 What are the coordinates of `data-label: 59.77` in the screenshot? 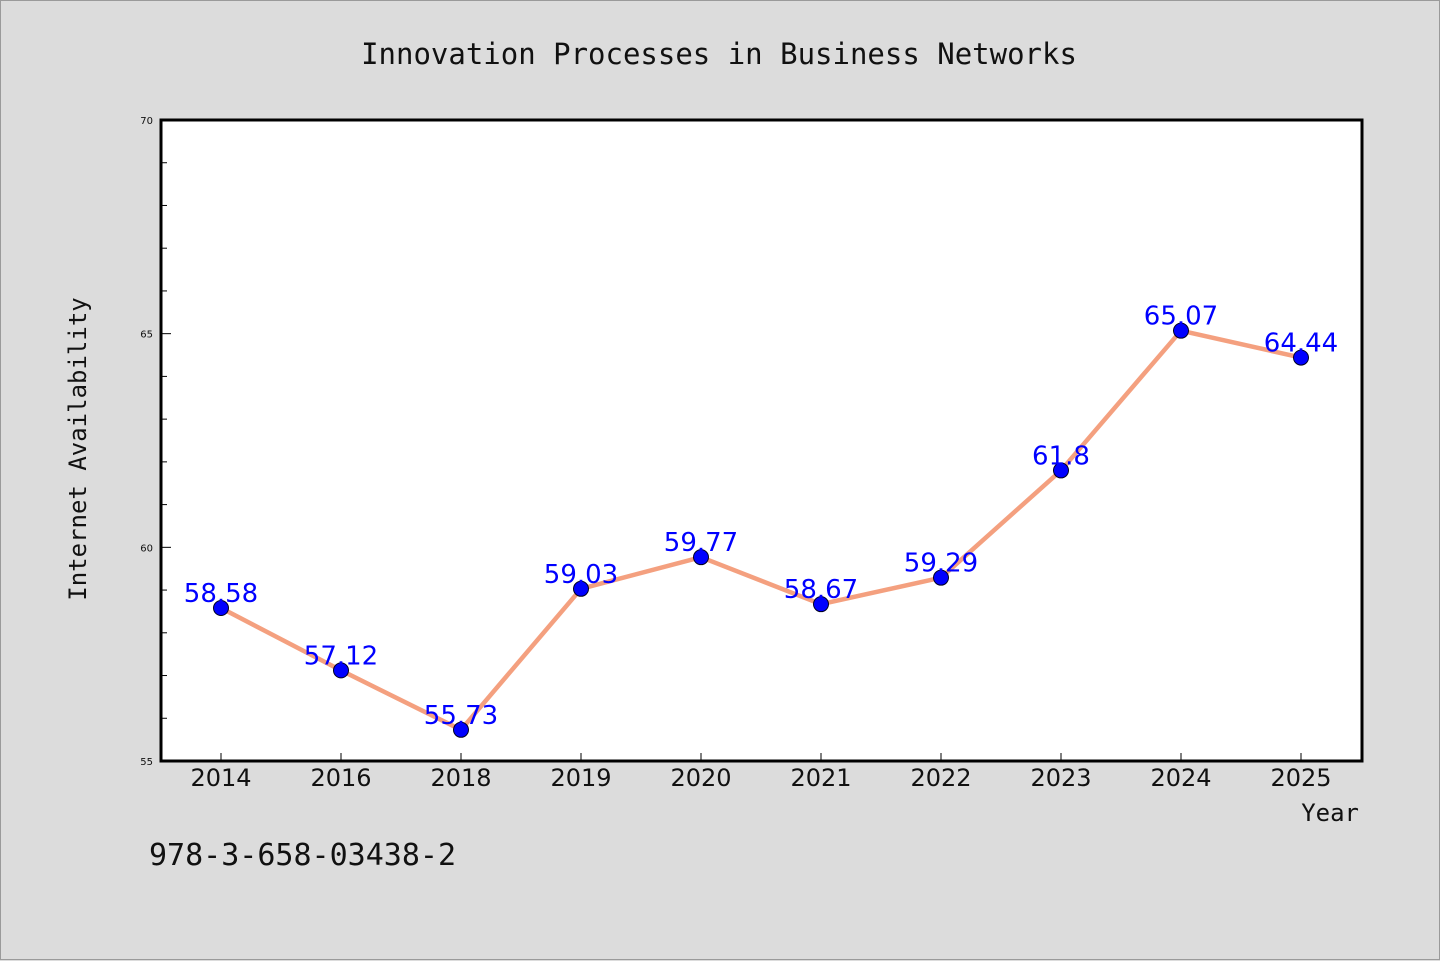 It's located at (701, 543).